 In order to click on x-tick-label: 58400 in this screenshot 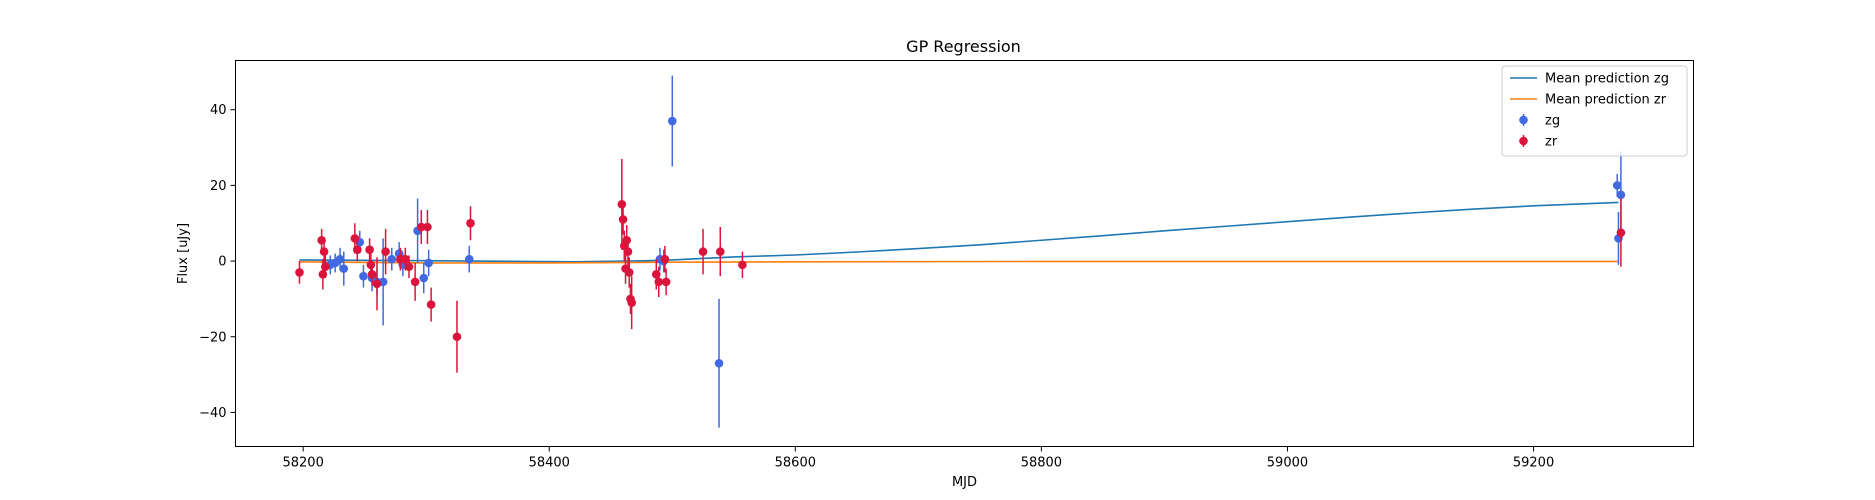, I will do `click(549, 463)`.